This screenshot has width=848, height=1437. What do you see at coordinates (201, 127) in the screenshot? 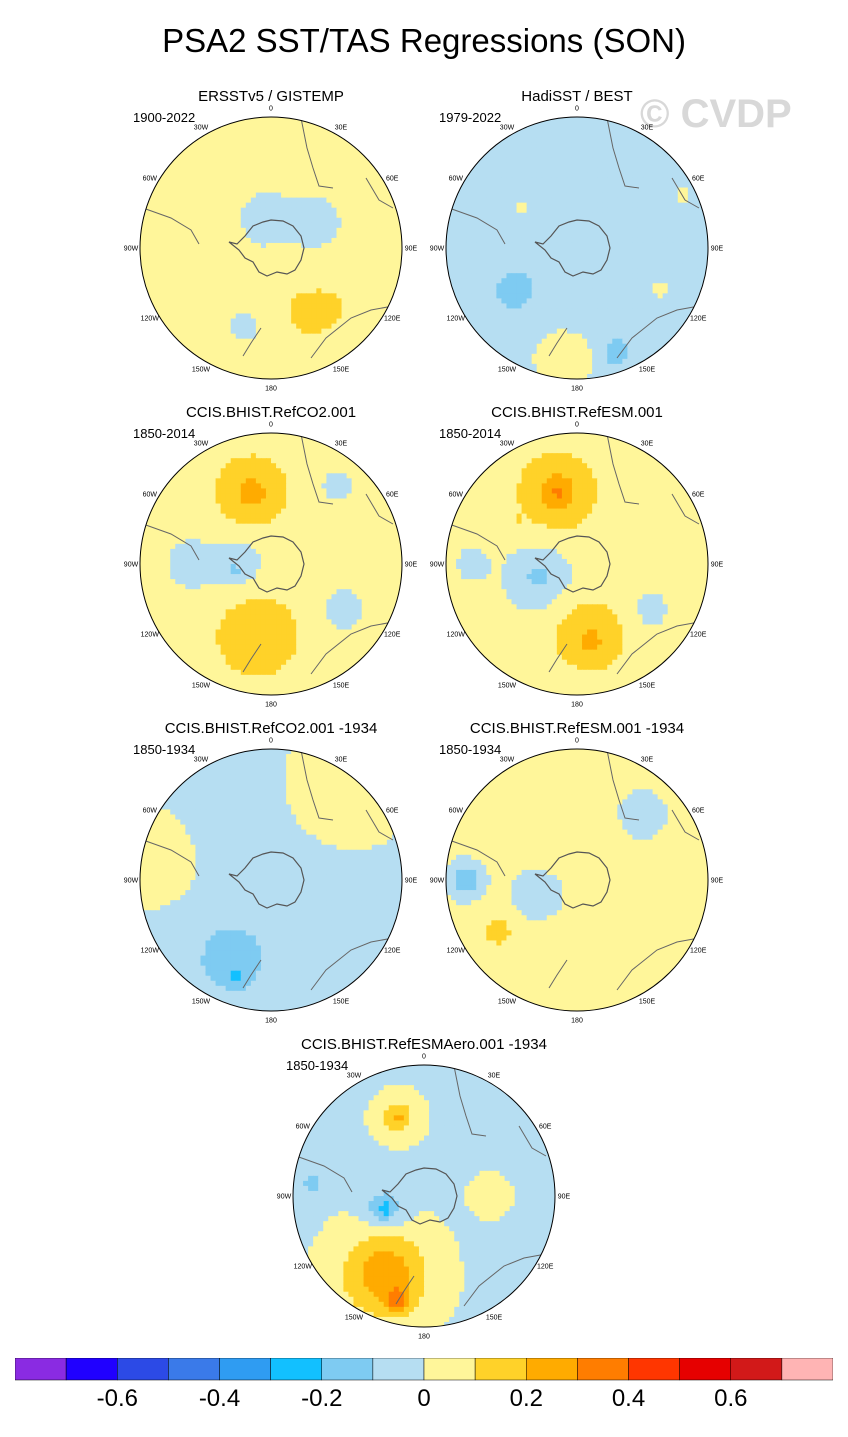
I see `longitude-label: 30W` at bounding box center [201, 127].